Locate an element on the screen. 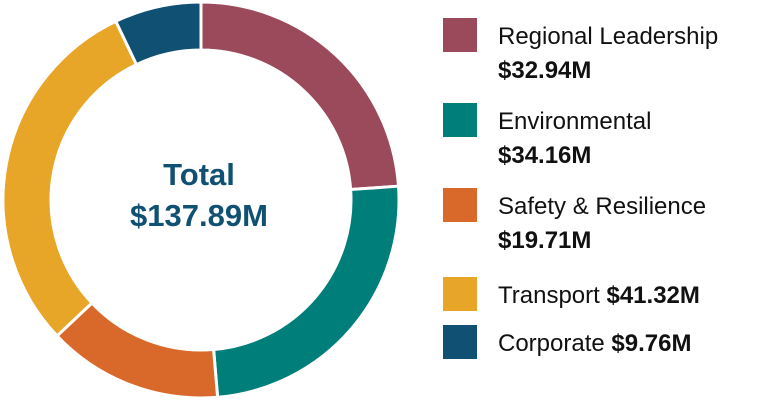 This screenshot has width=782, height=402. legend-item: Transport $41.32M is located at coordinates (608, 307).